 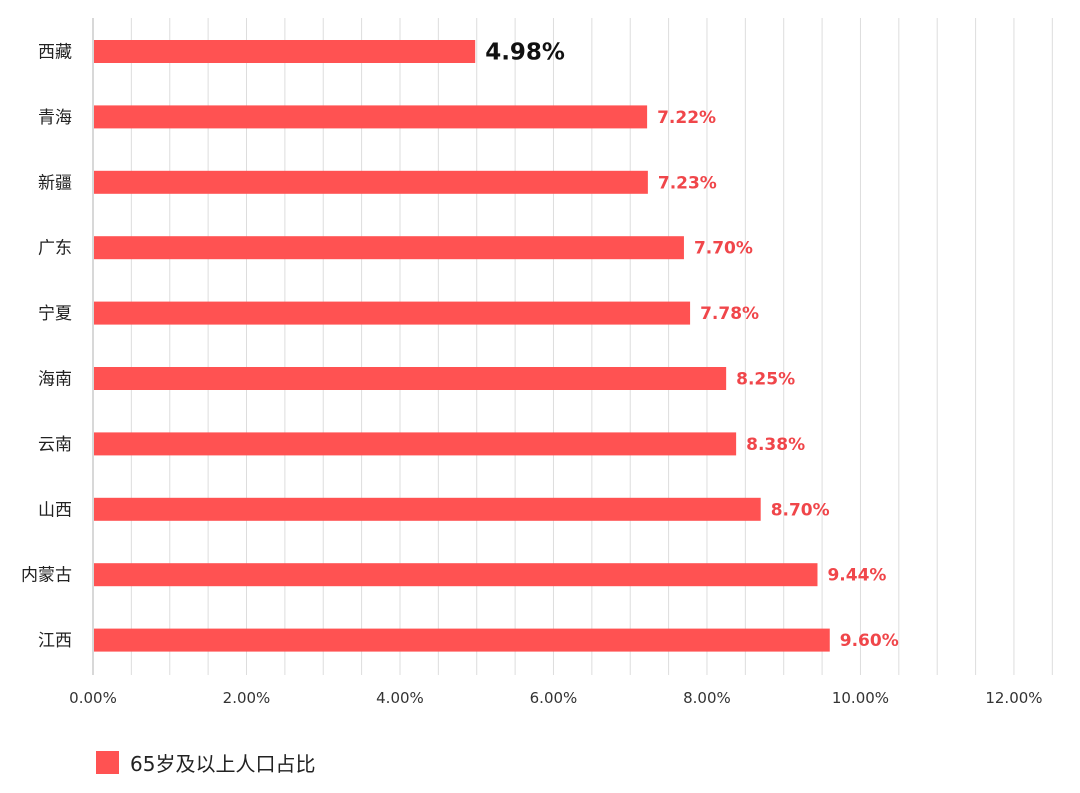 I want to click on category-label: 山西, so click(x=55, y=510).